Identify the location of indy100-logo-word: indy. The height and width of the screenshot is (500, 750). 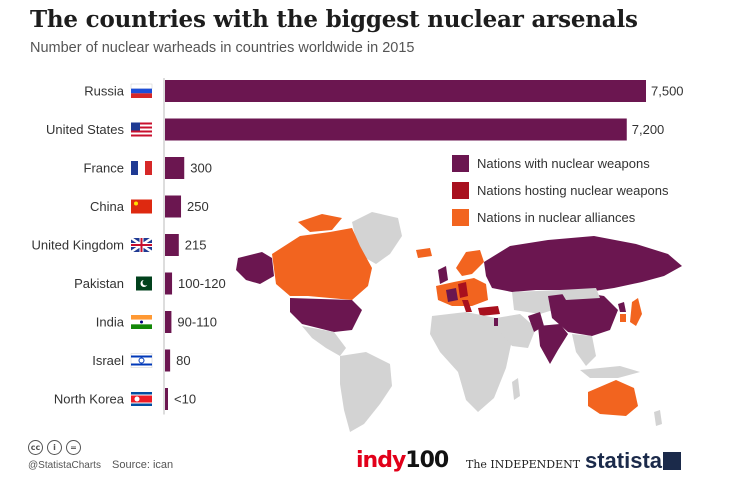
(381, 460).